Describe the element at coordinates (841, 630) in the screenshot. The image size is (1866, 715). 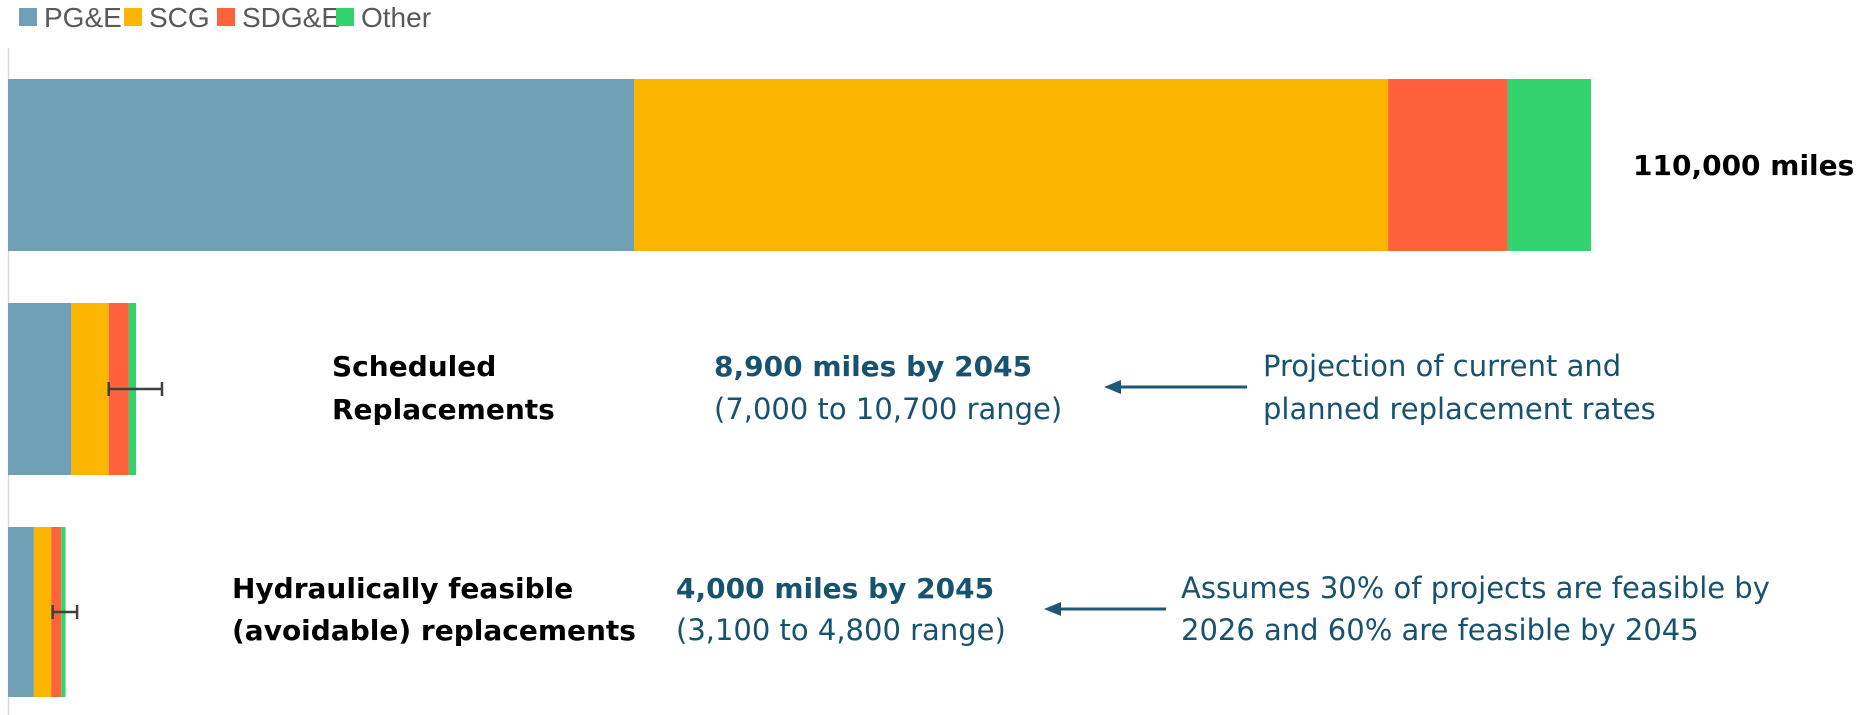
I see `range-text: (3,100 to 4,800 range)` at that location.